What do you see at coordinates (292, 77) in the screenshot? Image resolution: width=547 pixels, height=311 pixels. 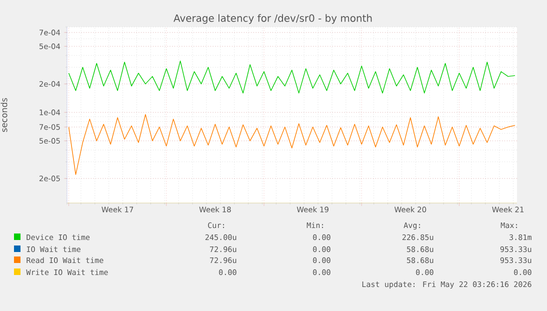 I see `line-series` at bounding box center [292, 77].